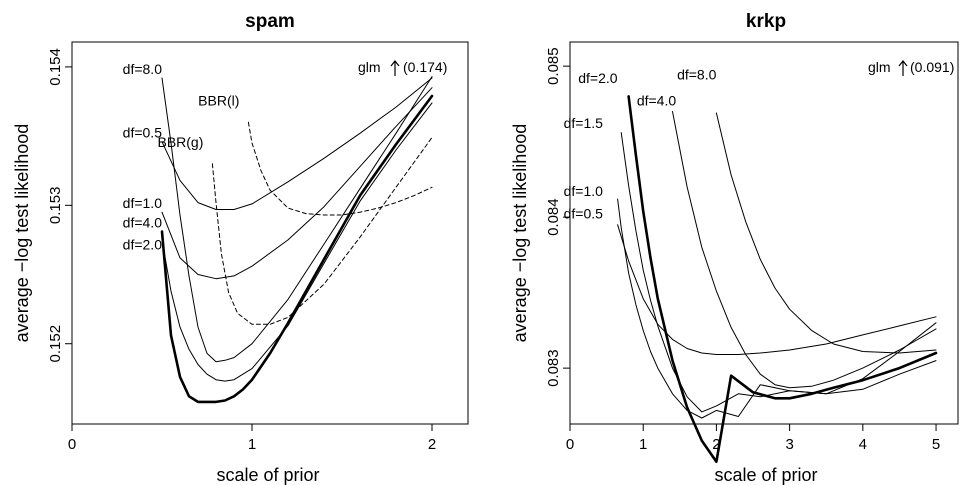 Image resolution: width=960 pixels, height=485 pixels. What do you see at coordinates (697, 75) in the screenshot?
I see `krkp-label-df-8-0: df=8.0` at bounding box center [697, 75].